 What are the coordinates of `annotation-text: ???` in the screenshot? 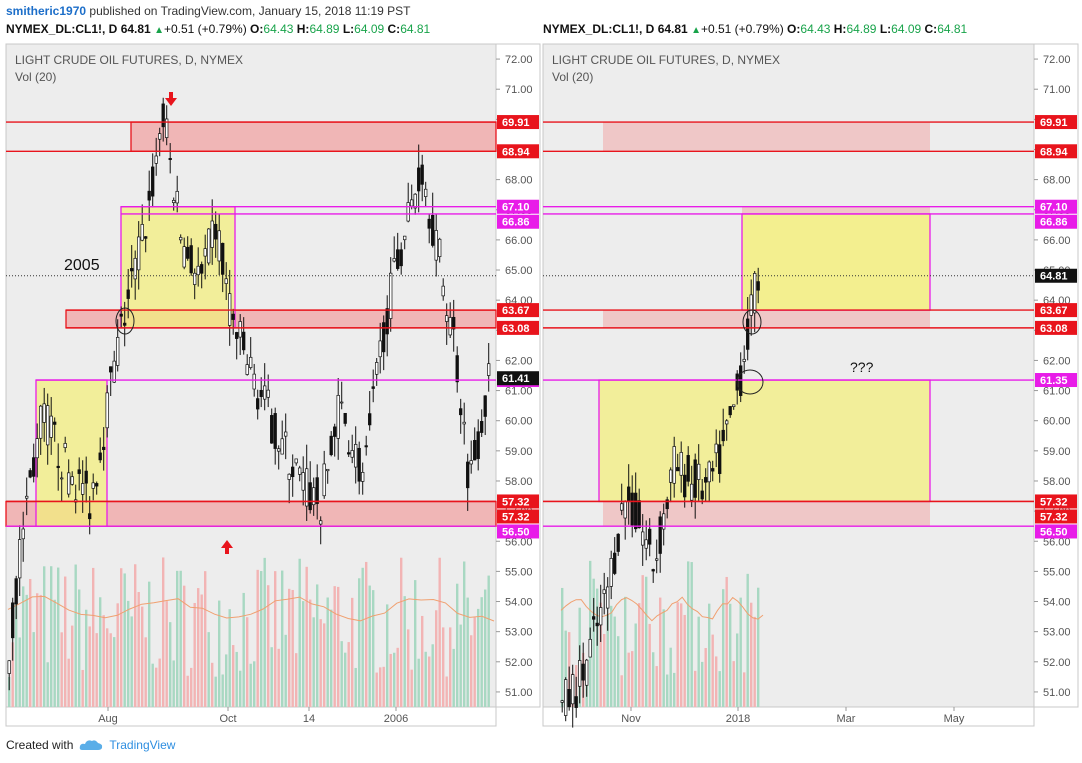 It's located at (862, 367).